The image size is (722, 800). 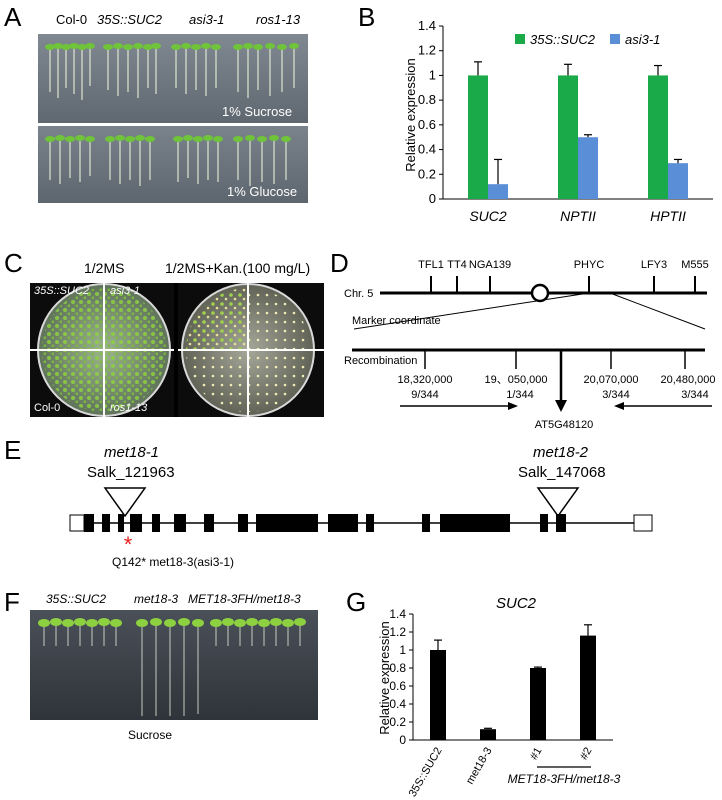 What do you see at coordinates (339, 263) in the screenshot?
I see `panel-label-d: D` at bounding box center [339, 263].